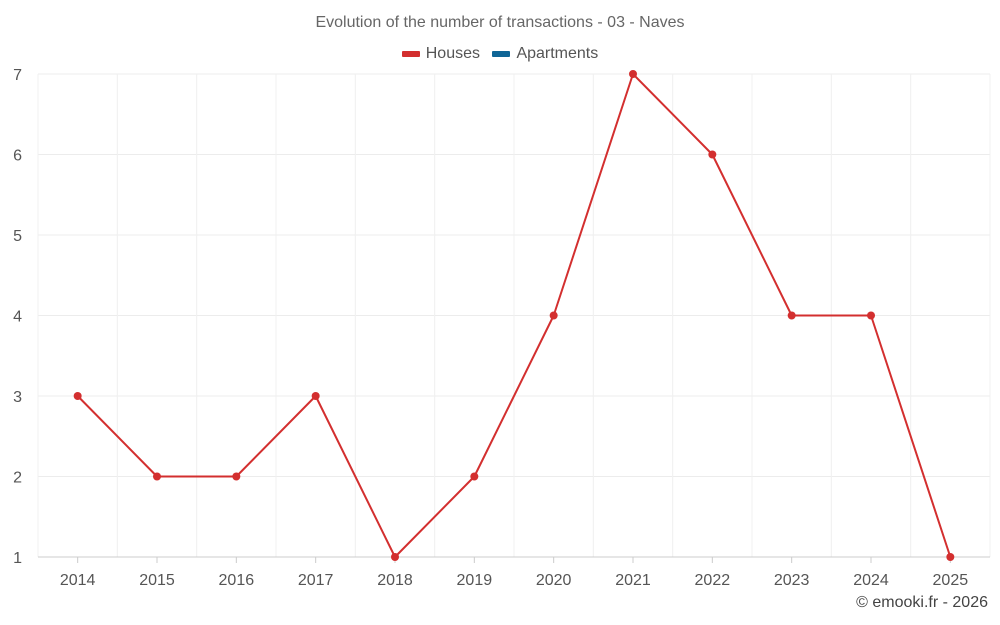  What do you see at coordinates (557, 53) in the screenshot?
I see `legend-label-apartments: Apartments` at bounding box center [557, 53].